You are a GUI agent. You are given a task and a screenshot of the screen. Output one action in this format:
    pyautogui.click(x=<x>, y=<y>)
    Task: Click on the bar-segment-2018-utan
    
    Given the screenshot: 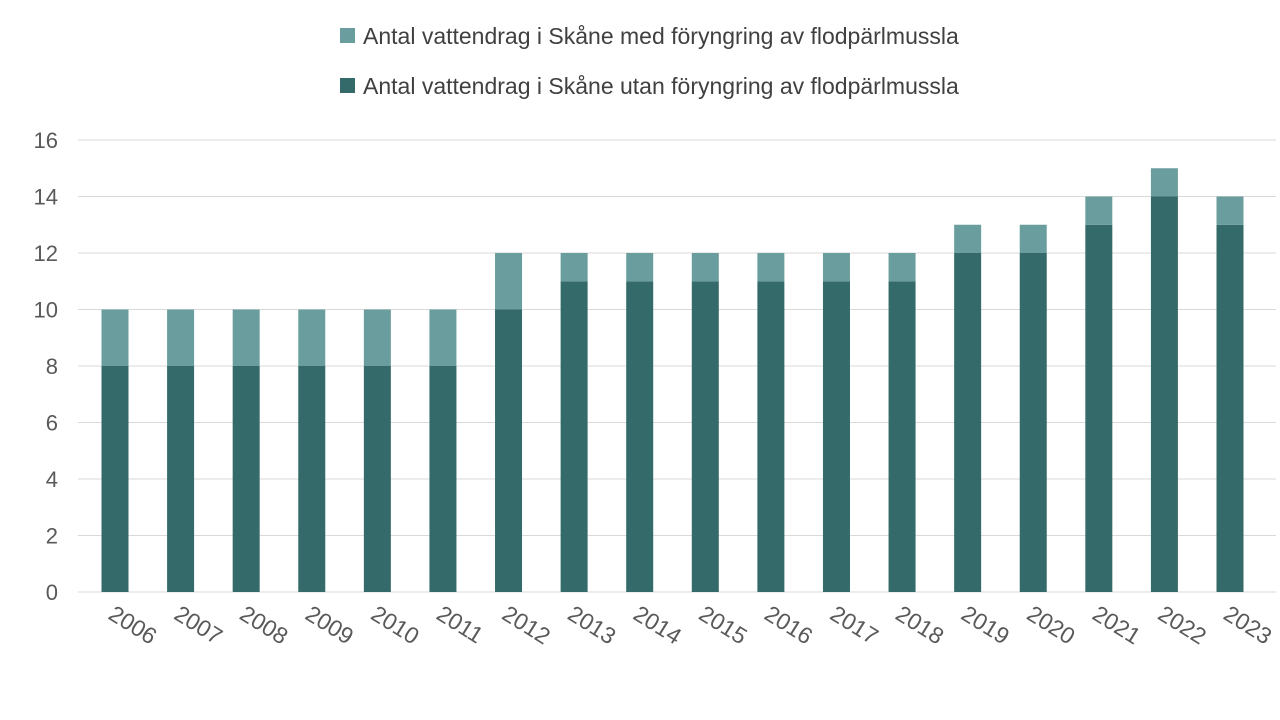 What is the action you would take?
    pyautogui.click(x=902, y=436)
    